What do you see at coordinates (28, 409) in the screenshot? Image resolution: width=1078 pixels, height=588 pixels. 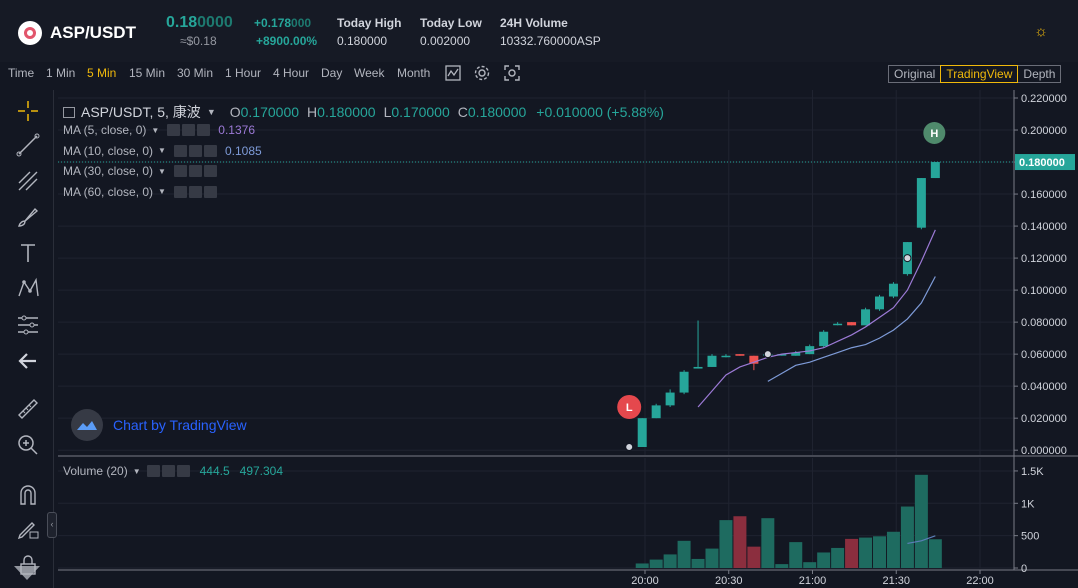 I see `ruler-icon` at bounding box center [28, 409].